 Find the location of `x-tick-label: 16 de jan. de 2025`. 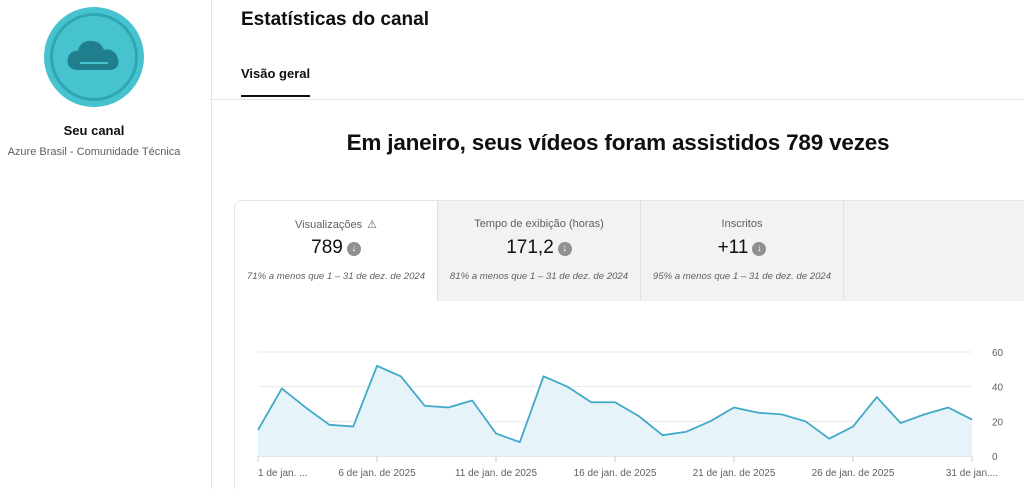

x-tick-label: 16 de jan. de 2025 is located at coordinates (615, 473).